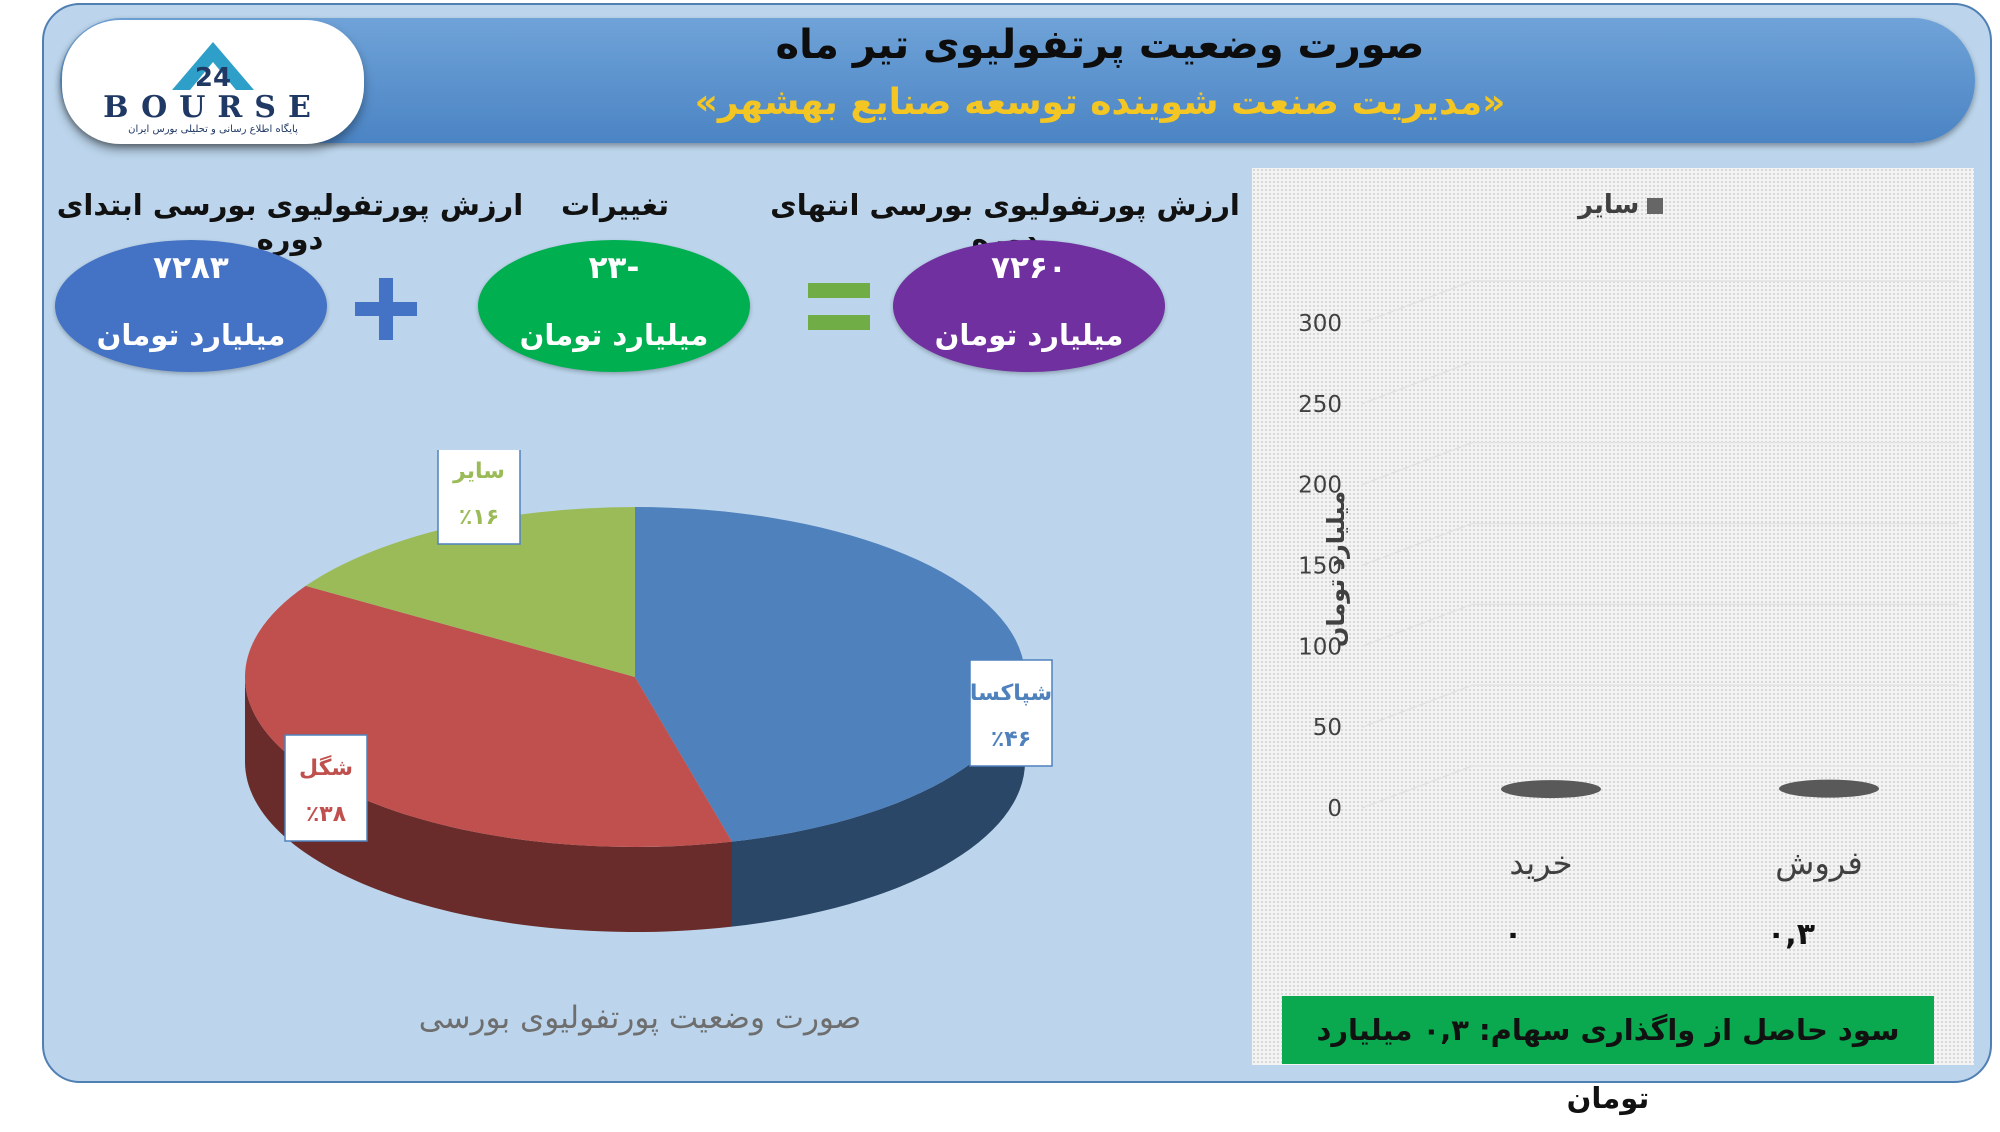  What do you see at coordinates (1029, 335) in the screenshot?
I see `end-value-unit: میلیارد تومان` at bounding box center [1029, 335].